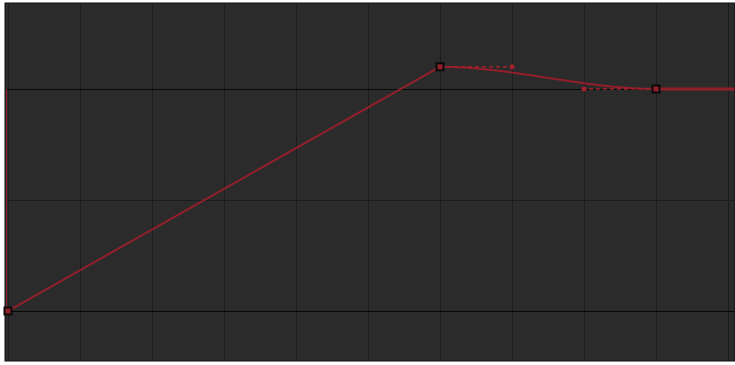 This screenshot has height=365, width=735. I want to click on tangent-layer, so click(548, 78).